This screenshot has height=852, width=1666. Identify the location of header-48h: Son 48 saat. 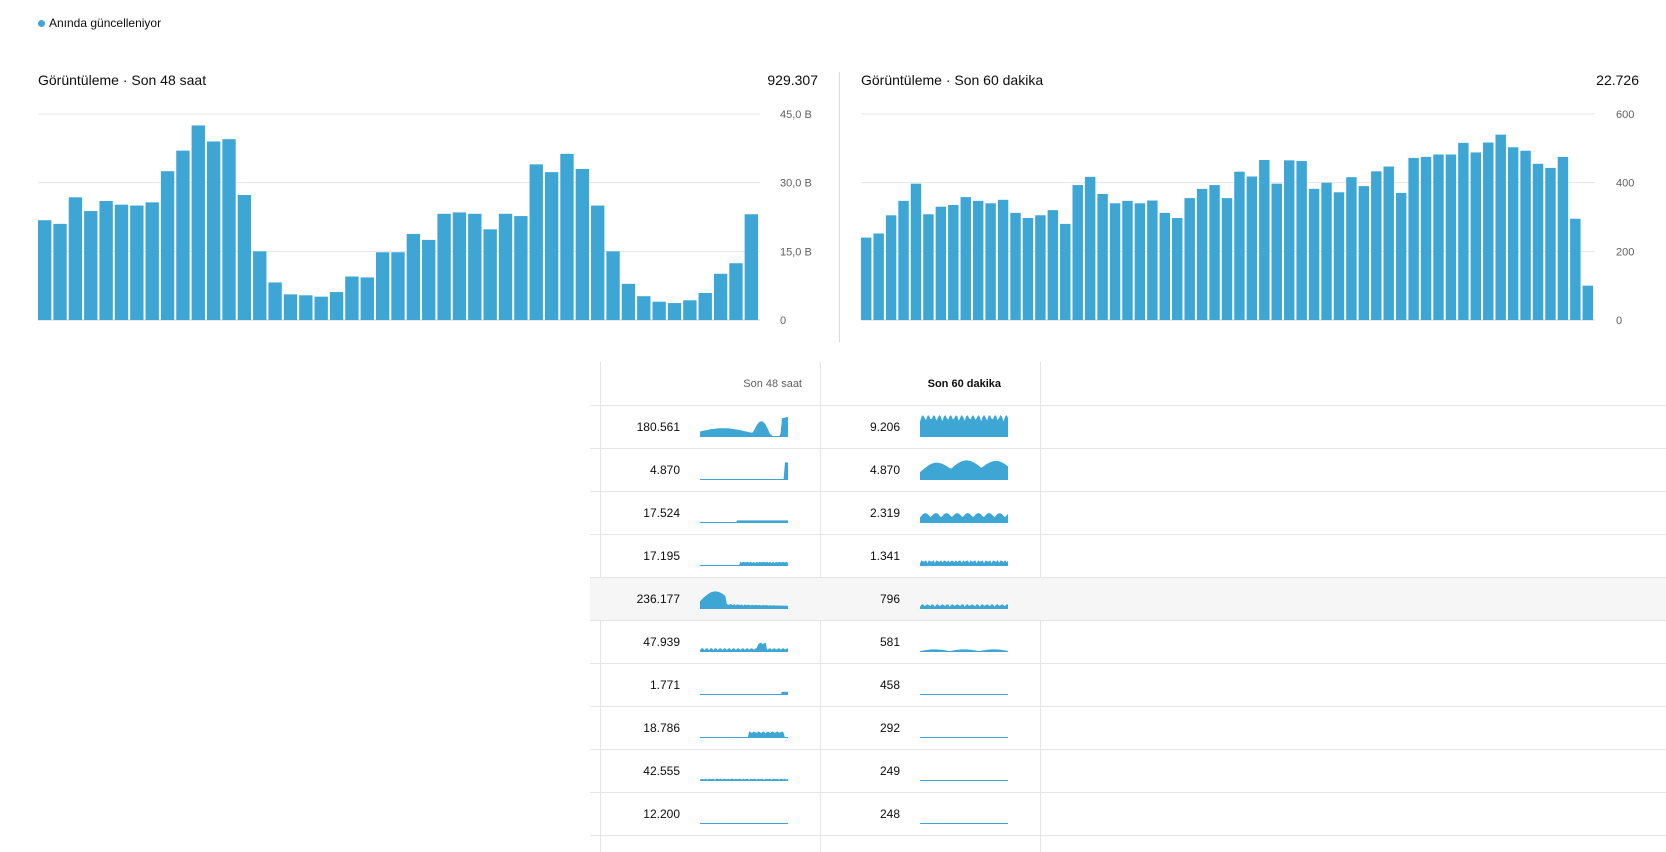
(772, 384).